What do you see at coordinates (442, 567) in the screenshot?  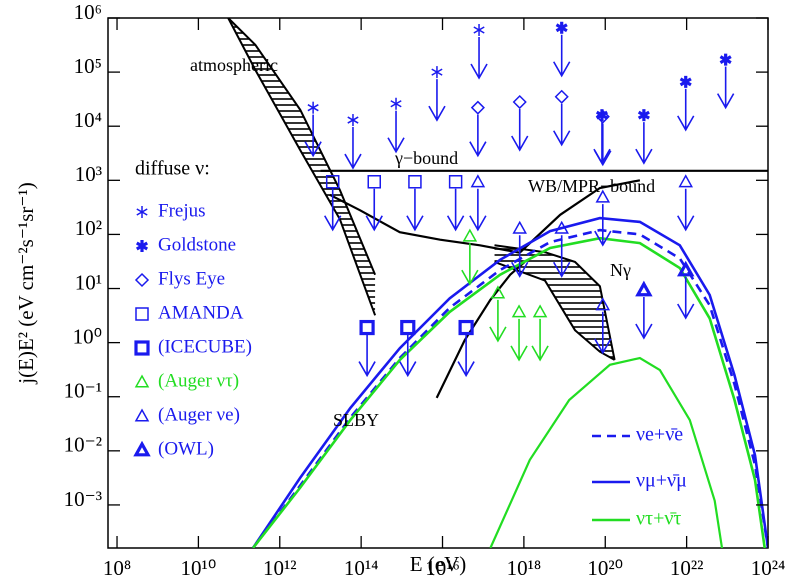 I see `x-tick-label: 10¹⁶` at bounding box center [442, 567].